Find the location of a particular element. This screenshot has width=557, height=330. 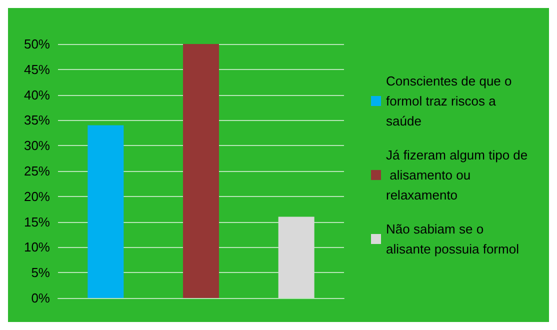

legend-label: Já fizeram algum tipo de alisamento ou relaxamento is located at coordinates (457, 175).